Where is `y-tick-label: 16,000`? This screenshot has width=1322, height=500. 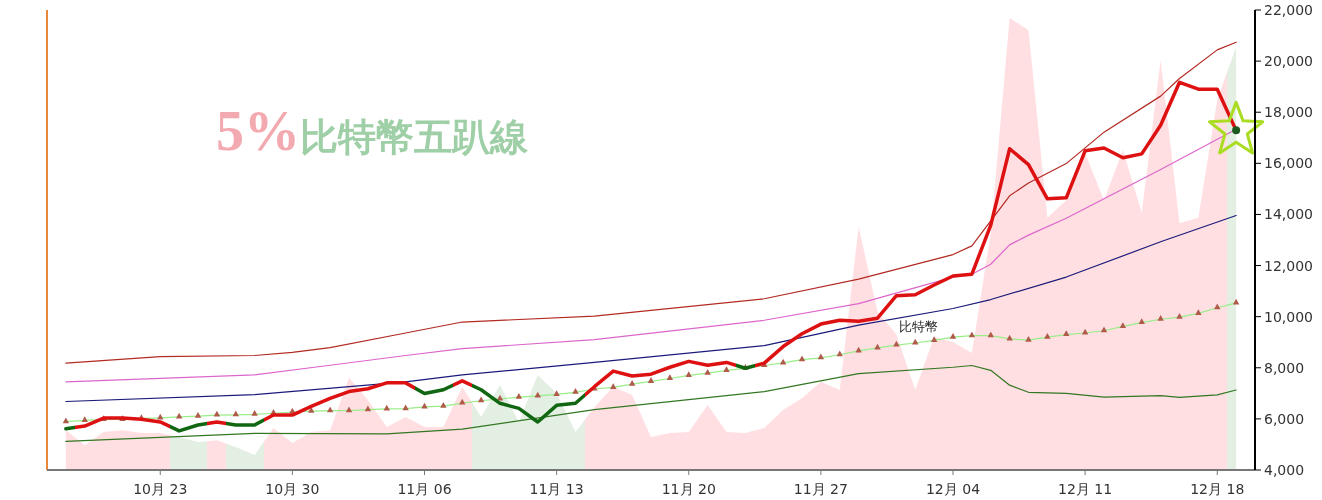
y-tick-label: 16,000 is located at coordinates (1288, 163).